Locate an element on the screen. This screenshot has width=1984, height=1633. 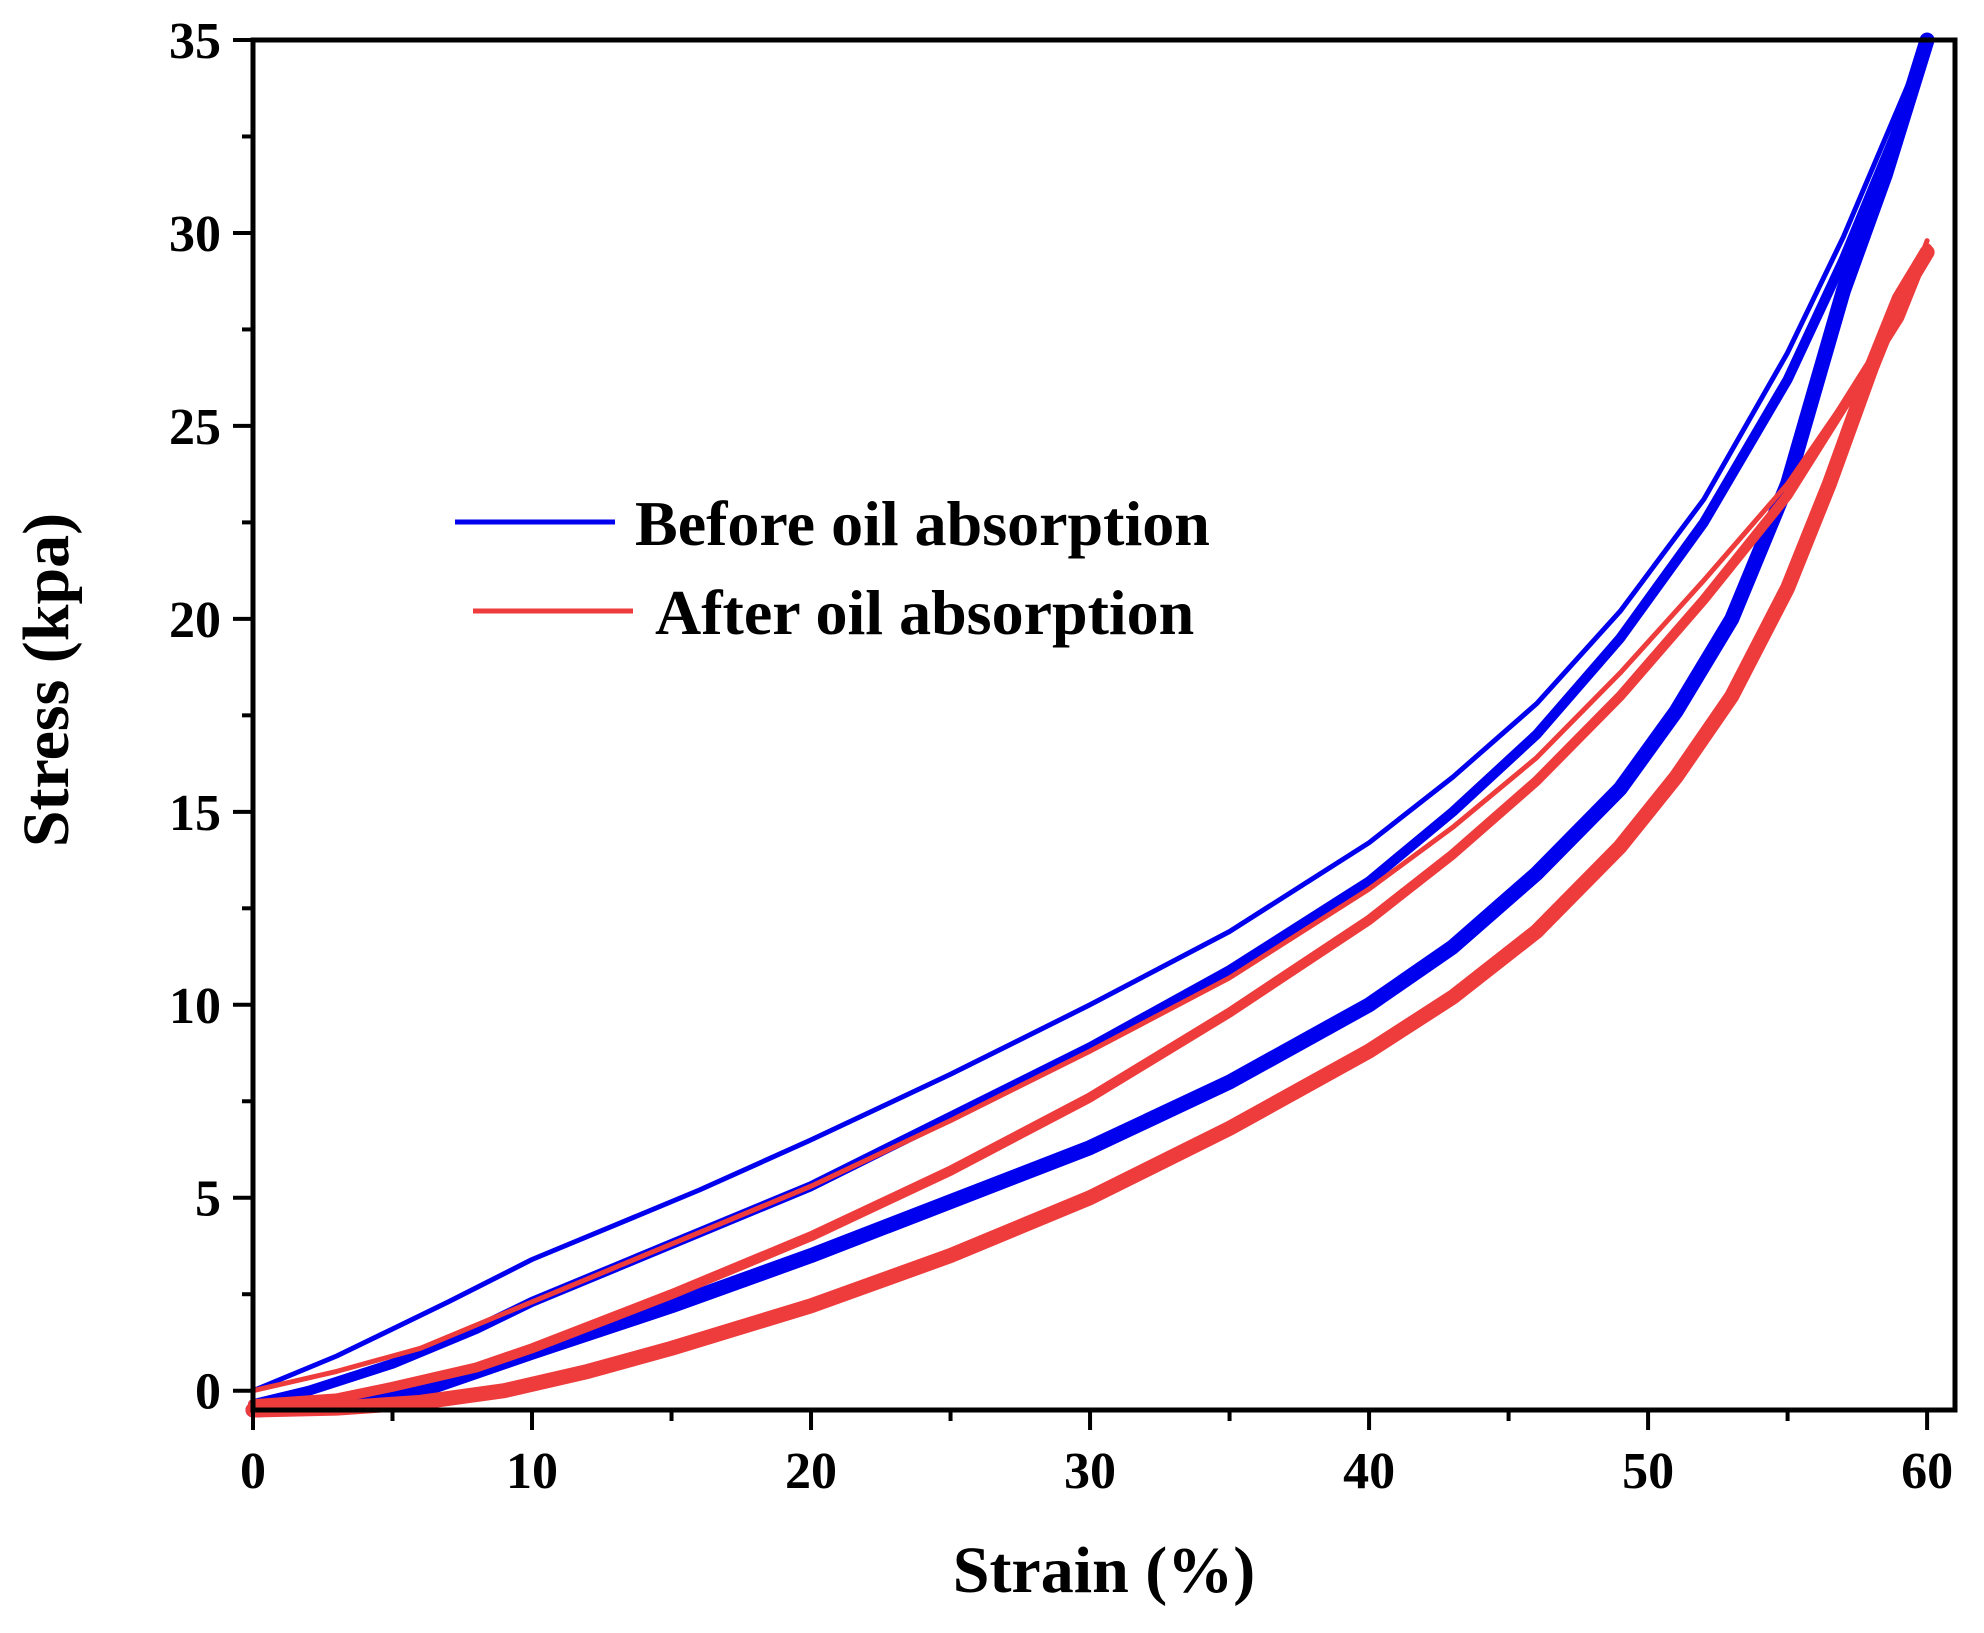
x-tick-label: 60 is located at coordinates (1927, 1471).